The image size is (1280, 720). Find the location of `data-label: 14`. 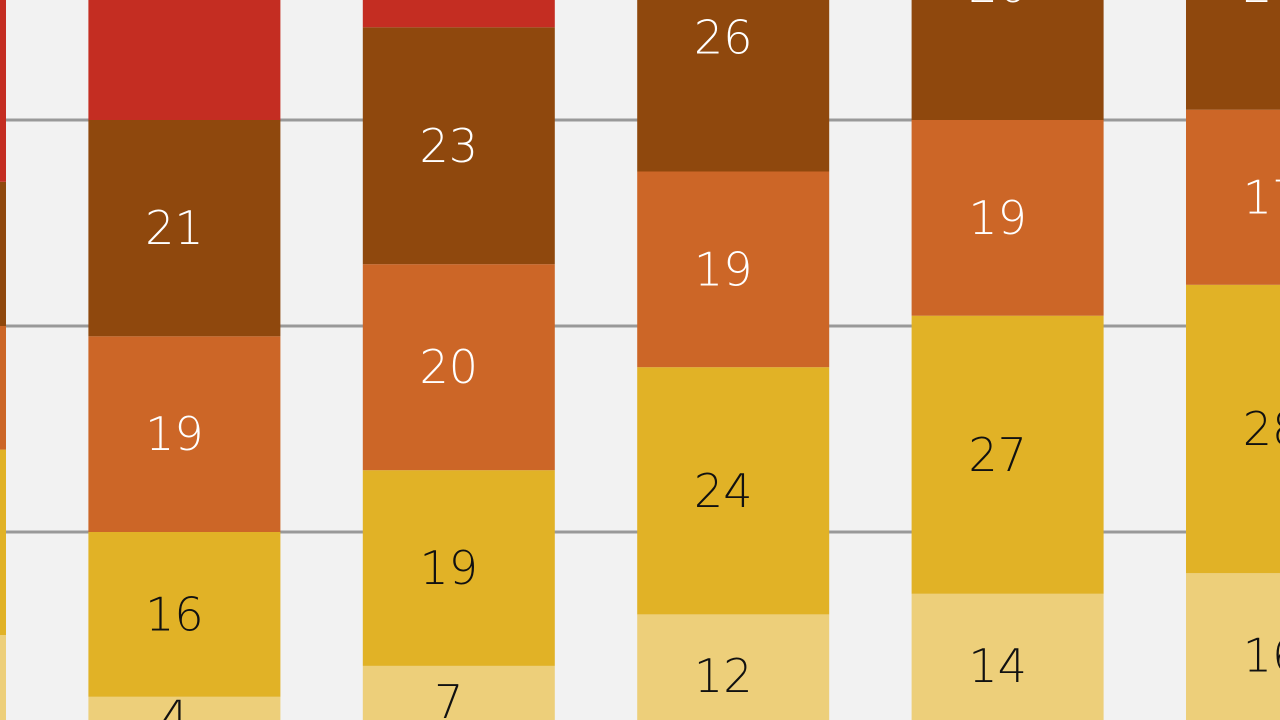

data-label: 14 is located at coordinates (997, 666).